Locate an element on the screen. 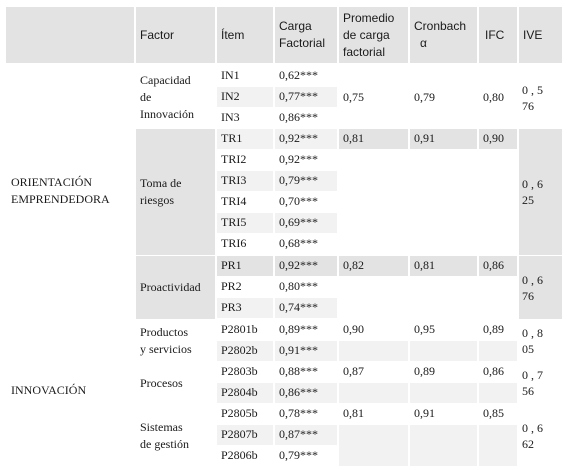 This screenshot has height=470, width=567. stat-ive-cell: 0 , 6 76 is located at coordinates (540, 287).